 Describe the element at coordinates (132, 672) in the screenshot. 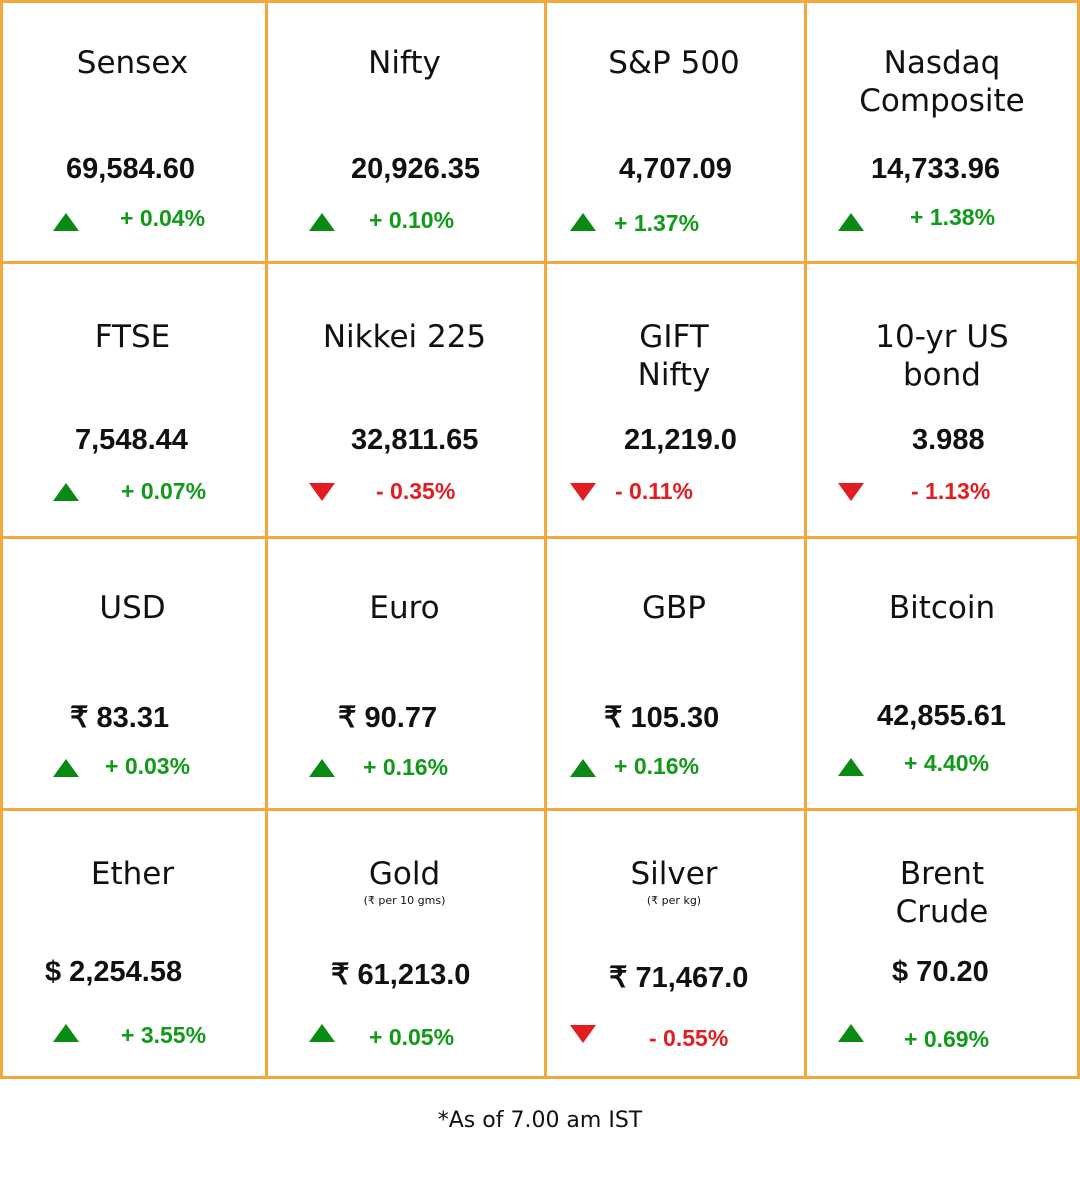

I see `ticker-cell-usd: USD ₹ 83.31 + 0.03%` at that location.